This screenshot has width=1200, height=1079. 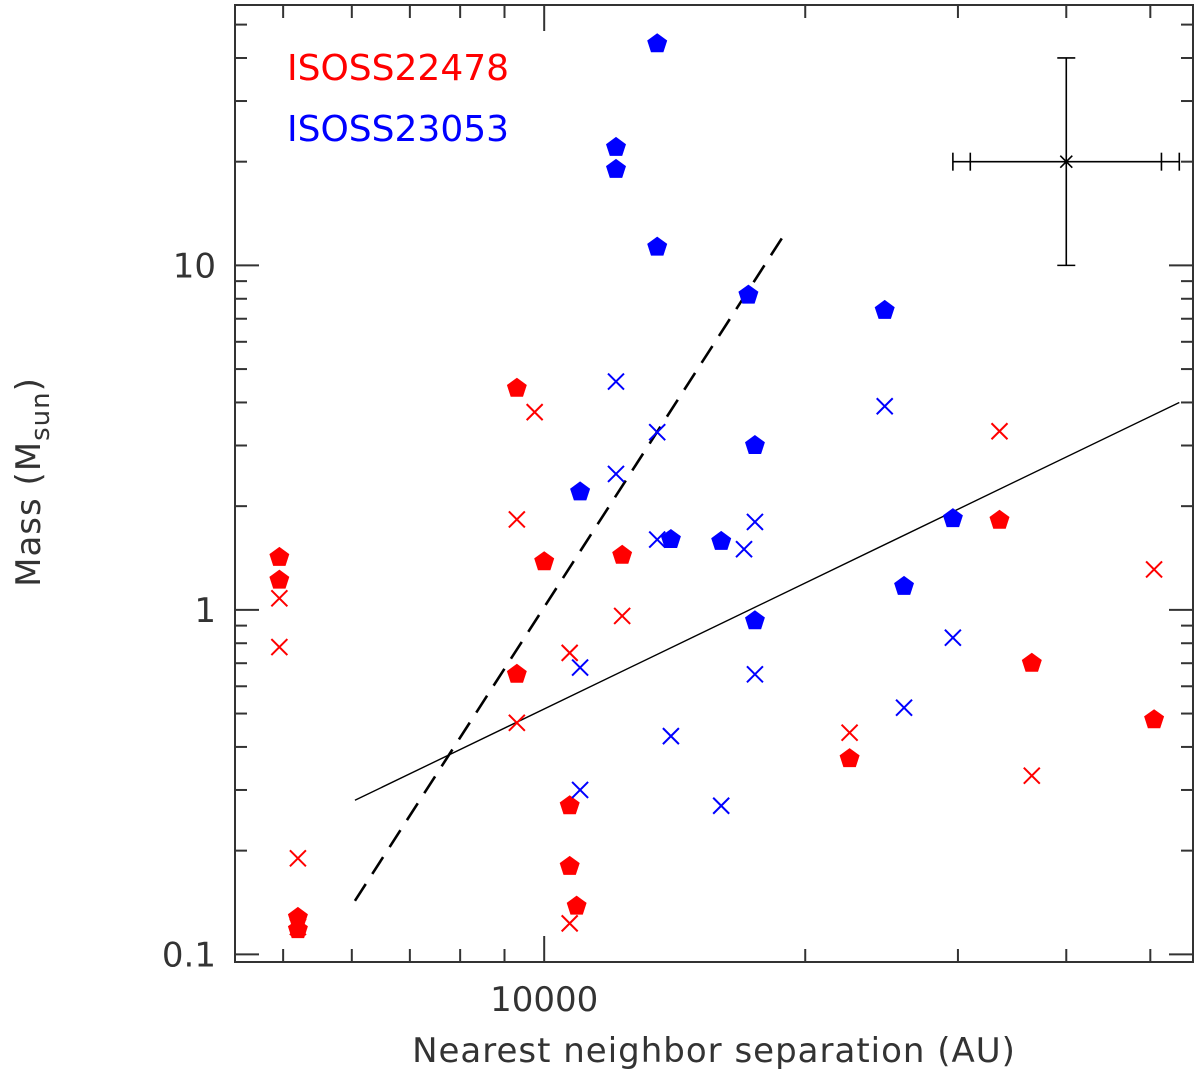 I want to click on y-tick-label: 10, so click(x=194, y=266).